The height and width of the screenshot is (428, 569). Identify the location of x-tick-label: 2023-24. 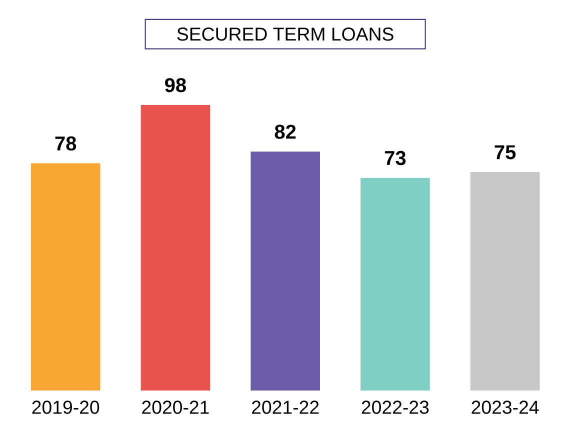
(505, 407).